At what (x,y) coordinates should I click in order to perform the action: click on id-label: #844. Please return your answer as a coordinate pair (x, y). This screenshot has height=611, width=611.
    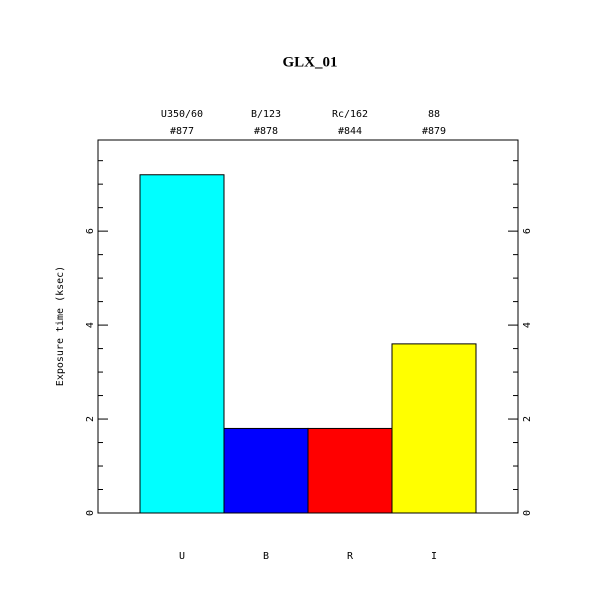
    Looking at the image, I should click on (350, 131).